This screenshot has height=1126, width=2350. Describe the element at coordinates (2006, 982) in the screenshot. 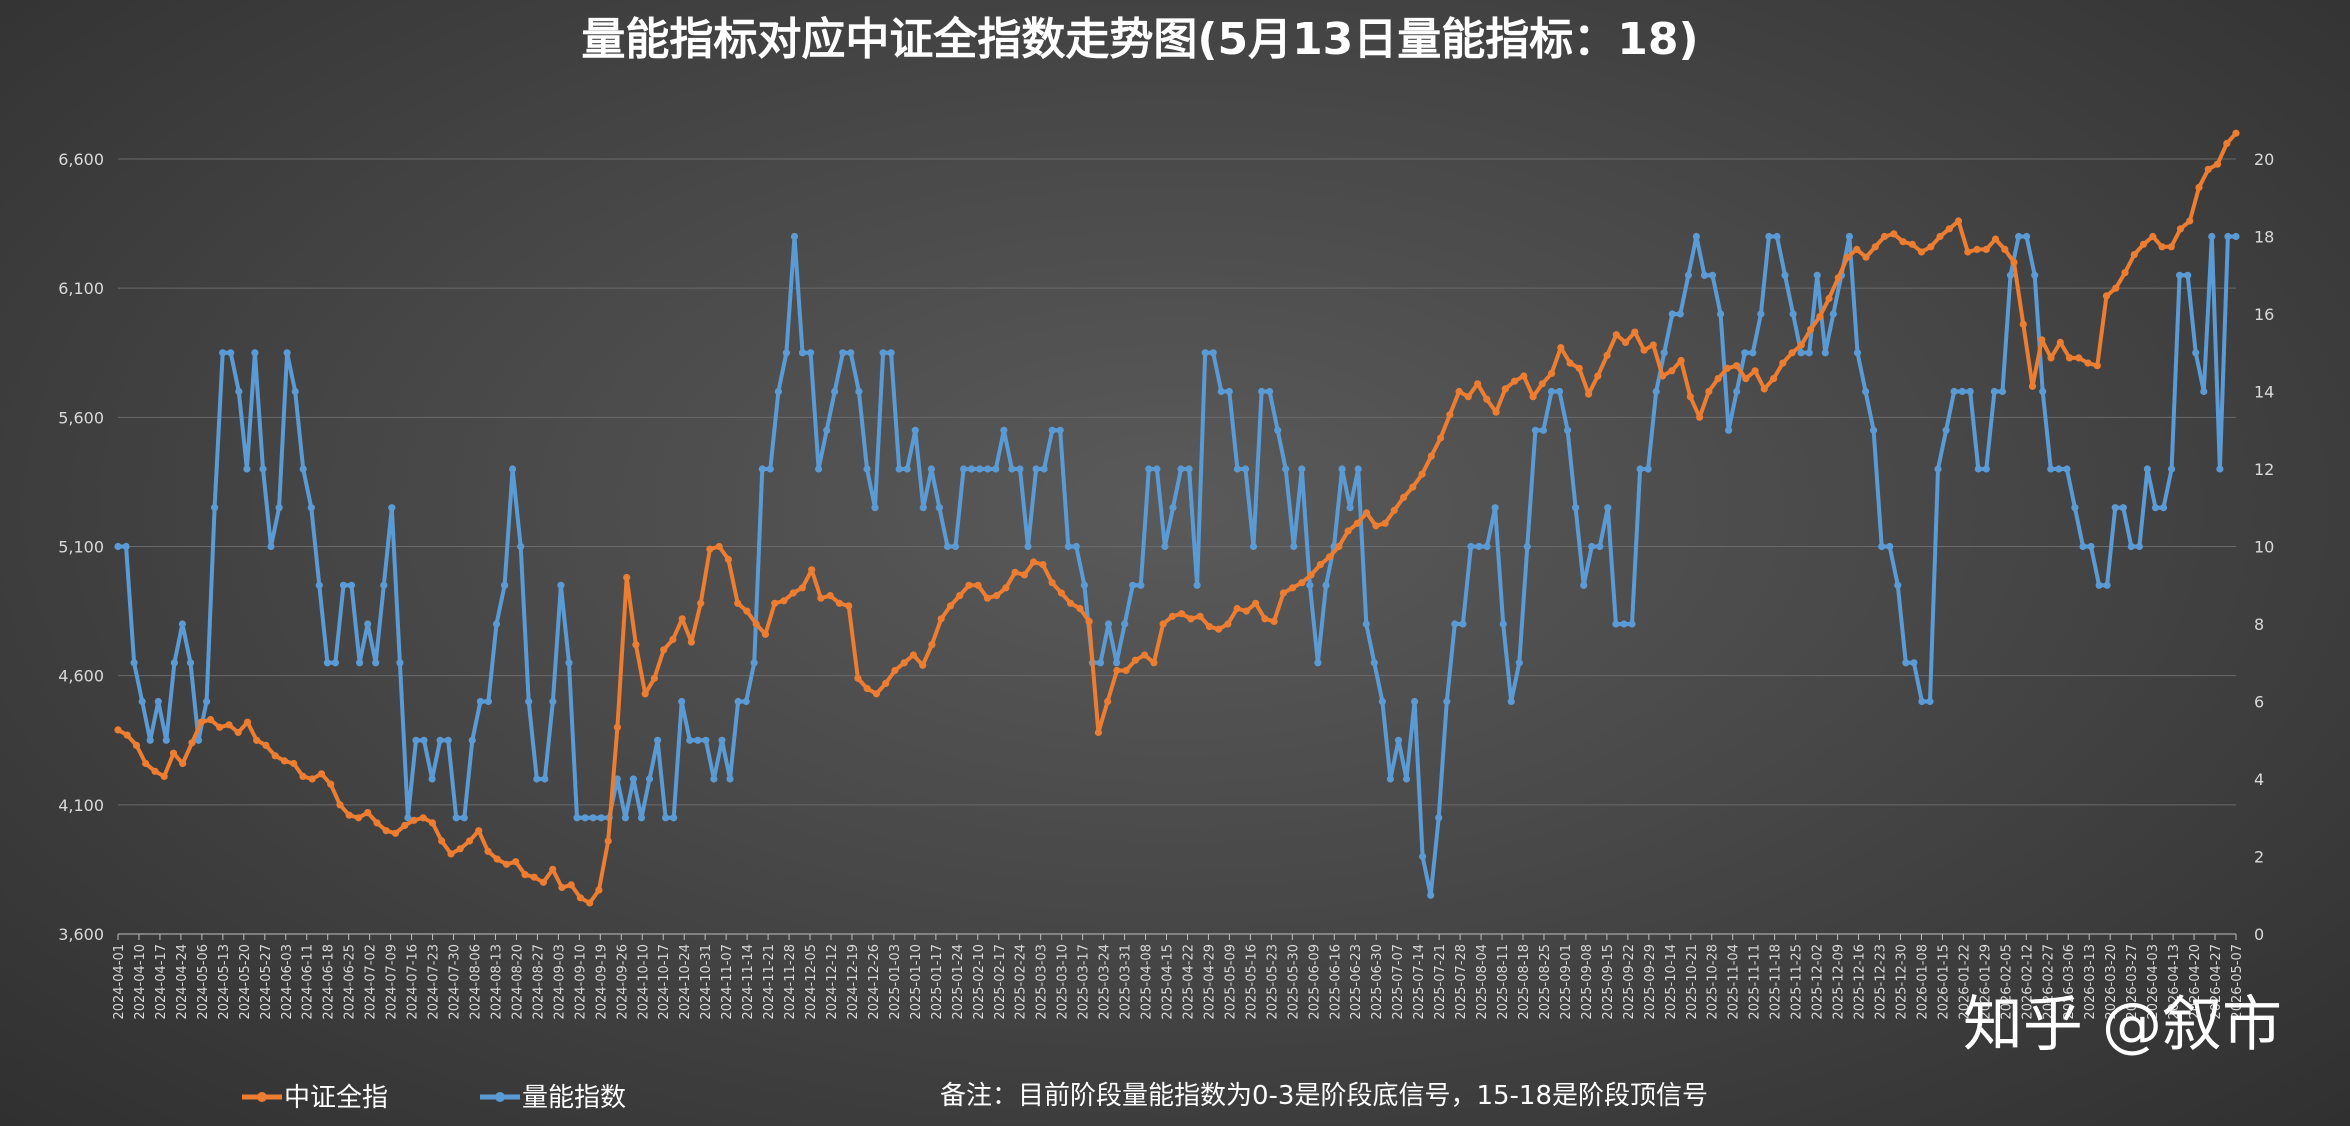

I see `x-tick-label: 2026-02-05` at that location.